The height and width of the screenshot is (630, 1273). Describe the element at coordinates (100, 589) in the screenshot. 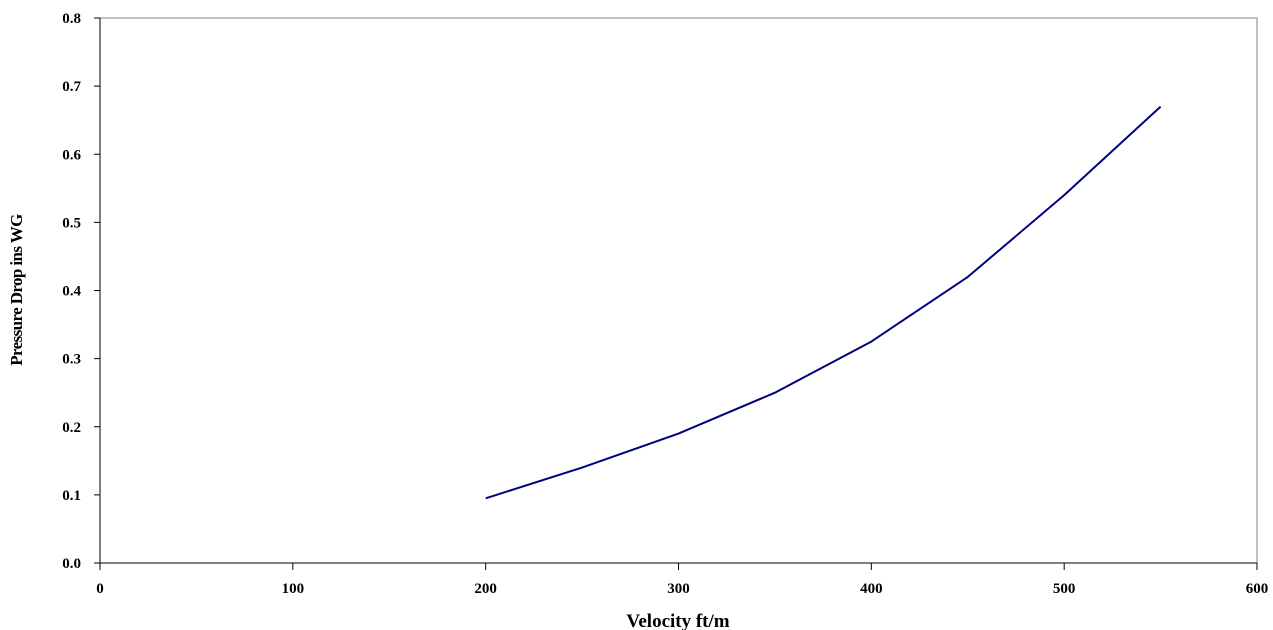

I see `x-tick-label: 0` at that location.